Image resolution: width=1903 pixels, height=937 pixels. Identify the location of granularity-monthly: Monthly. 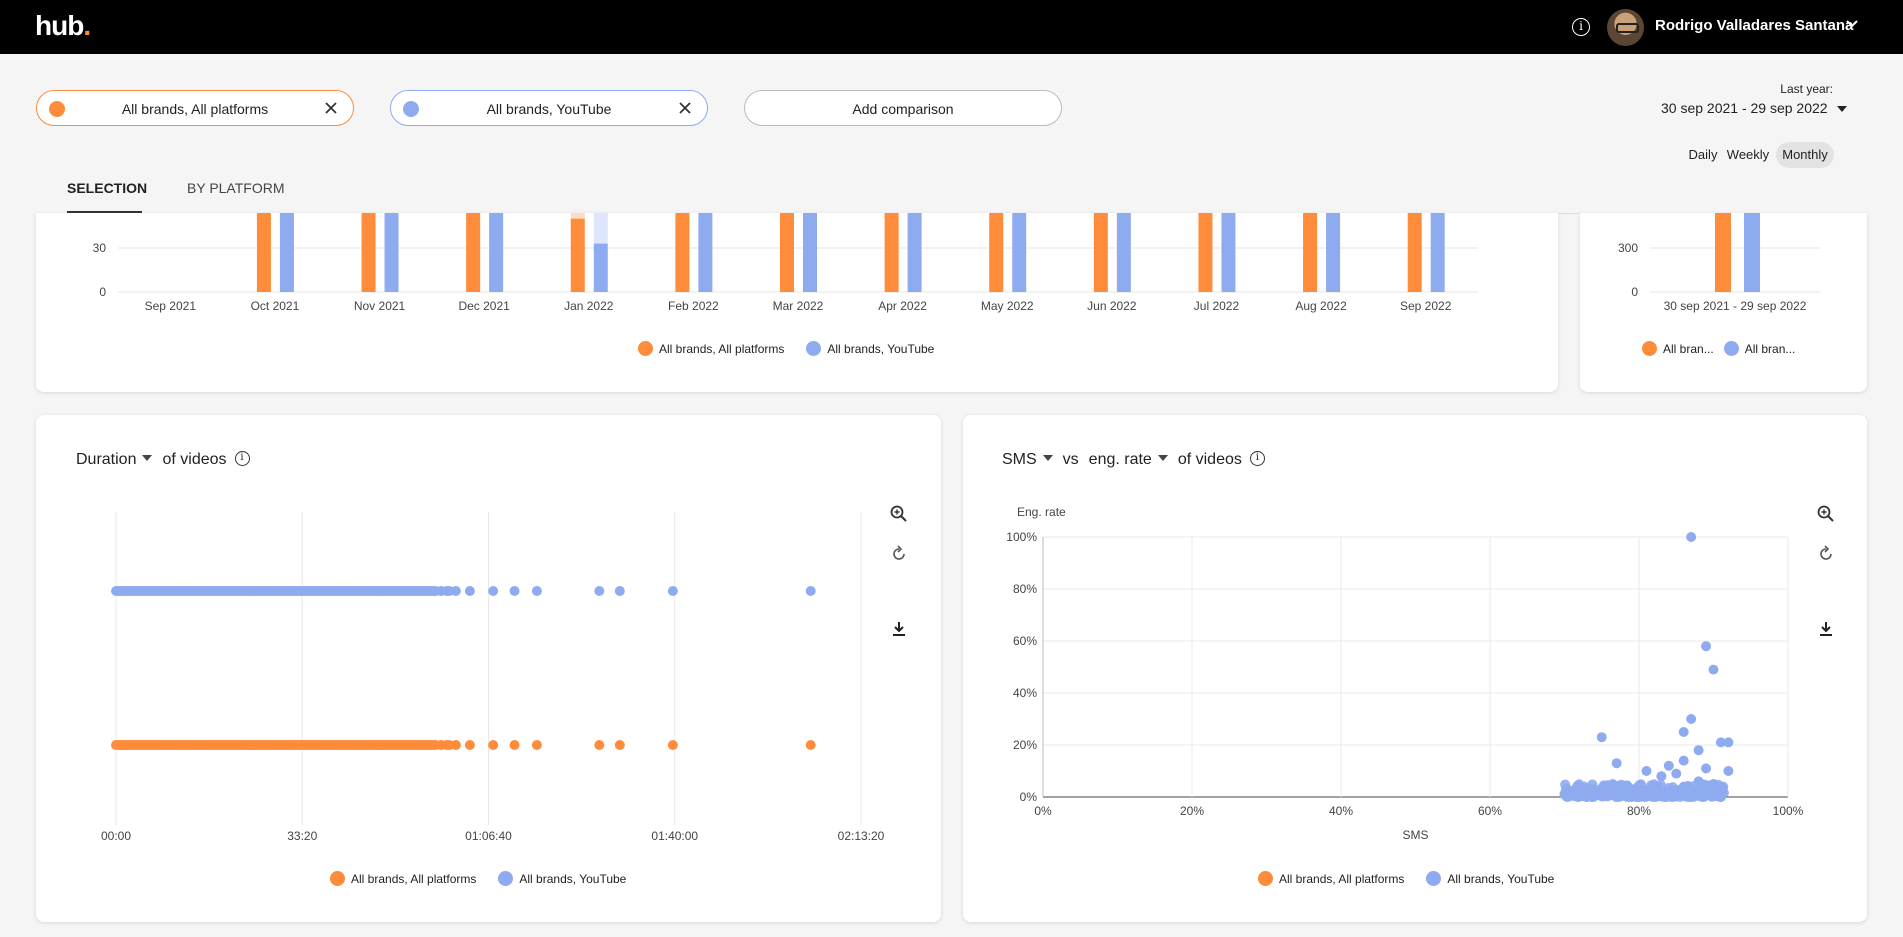
(1805, 155).